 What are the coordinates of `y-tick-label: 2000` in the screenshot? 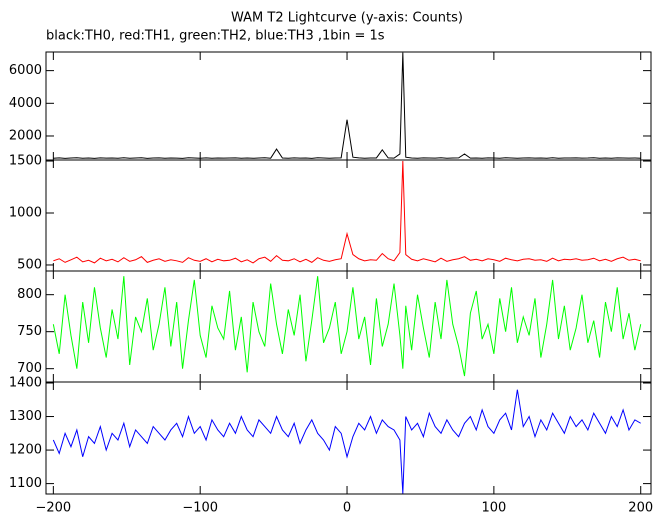 It's located at (25, 135).